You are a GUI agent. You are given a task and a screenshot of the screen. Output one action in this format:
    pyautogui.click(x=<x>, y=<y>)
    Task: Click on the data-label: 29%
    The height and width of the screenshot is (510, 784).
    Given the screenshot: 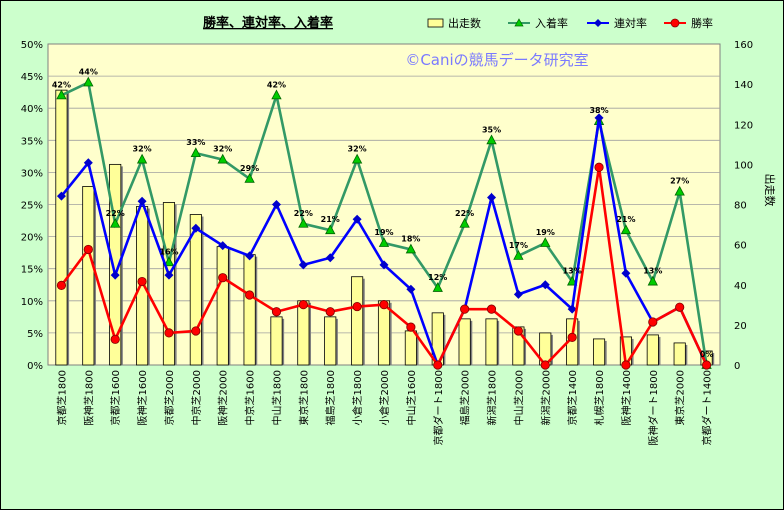 What is the action you would take?
    pyautogui.click(x=249, y=168)
    